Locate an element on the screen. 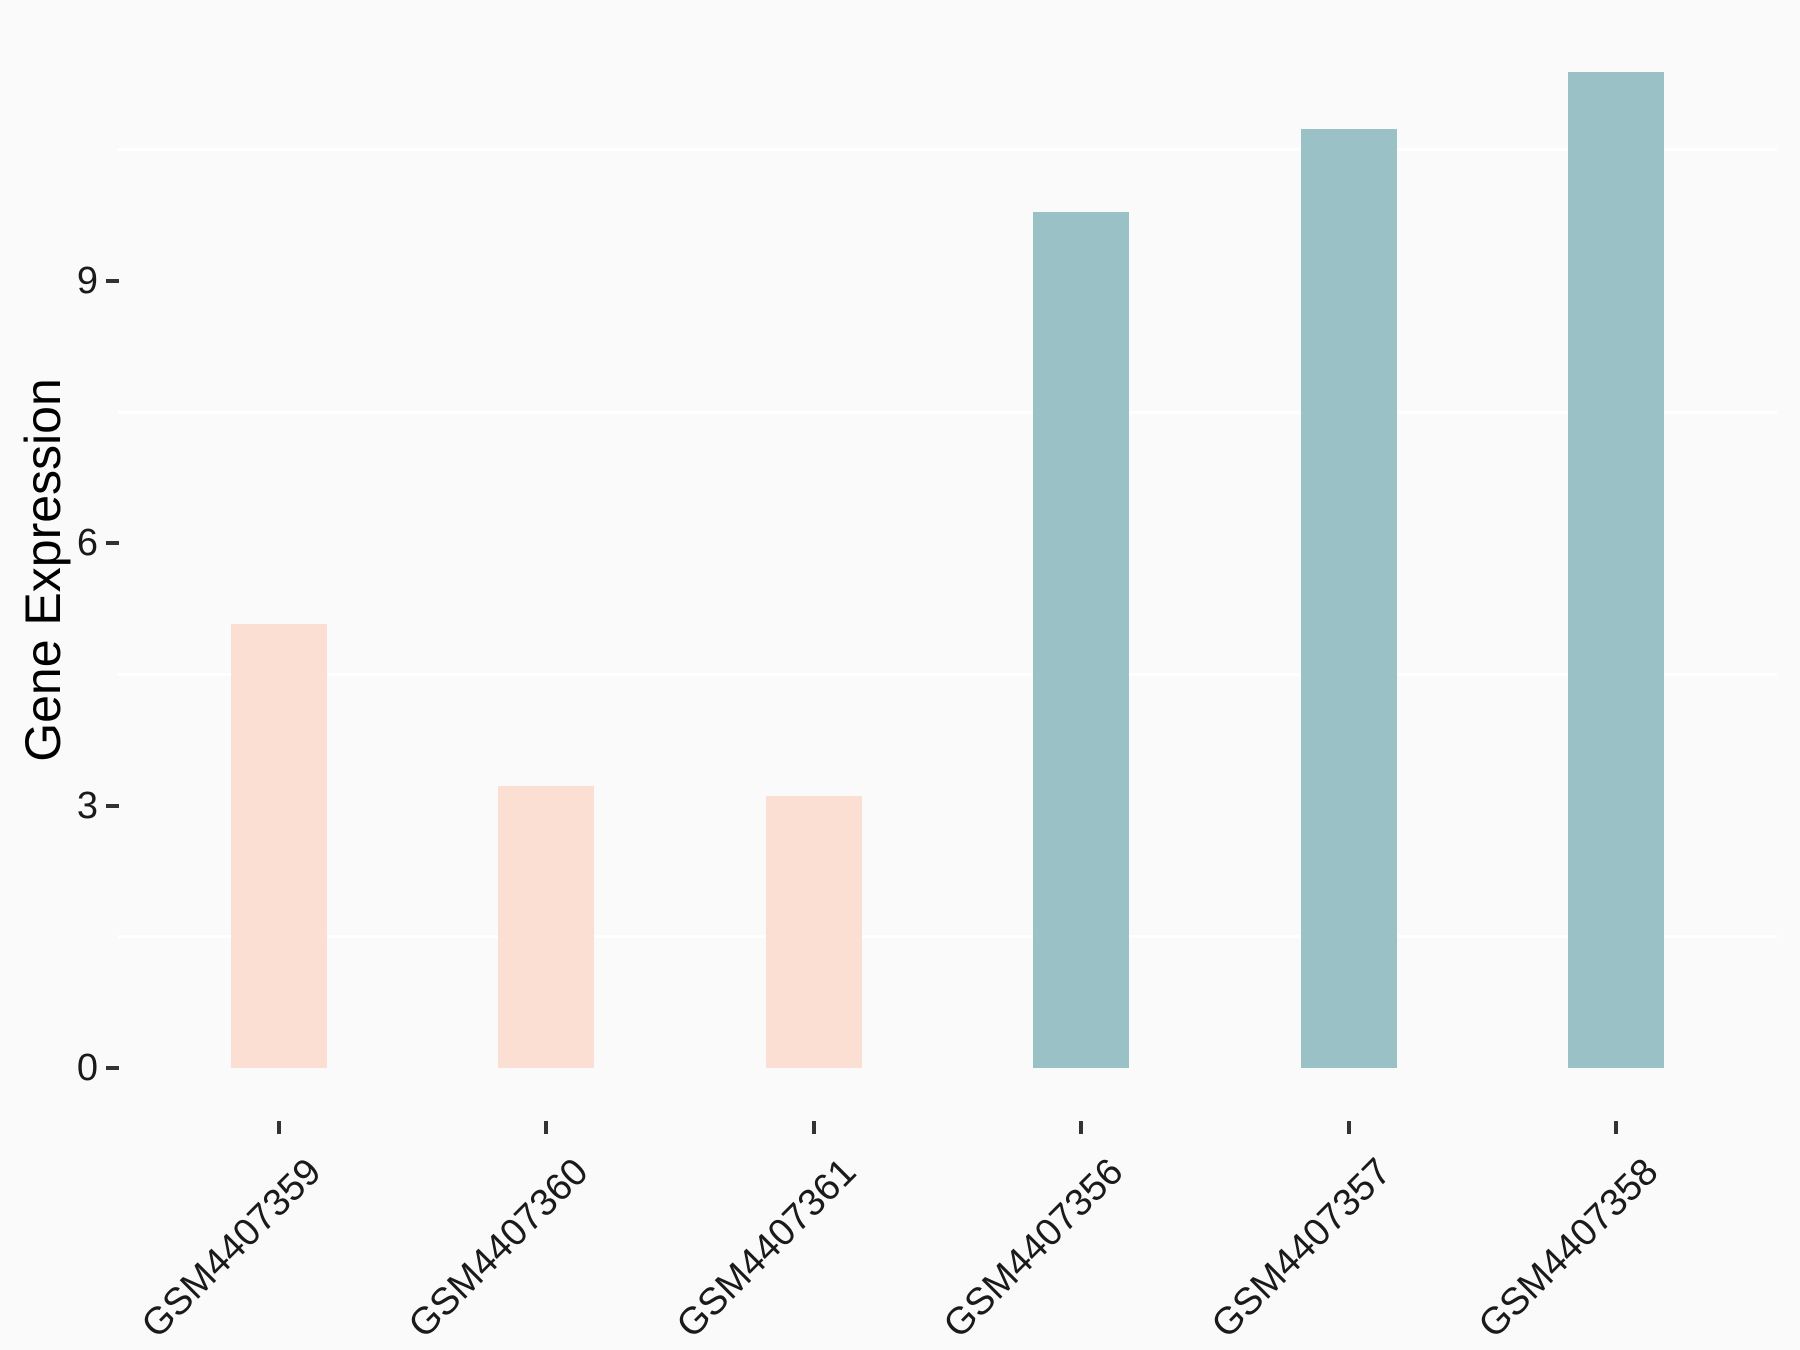 This screenshot has width=1800, height=1350. y-axis-title: Gene Expression is located at coordinates (43, 570).